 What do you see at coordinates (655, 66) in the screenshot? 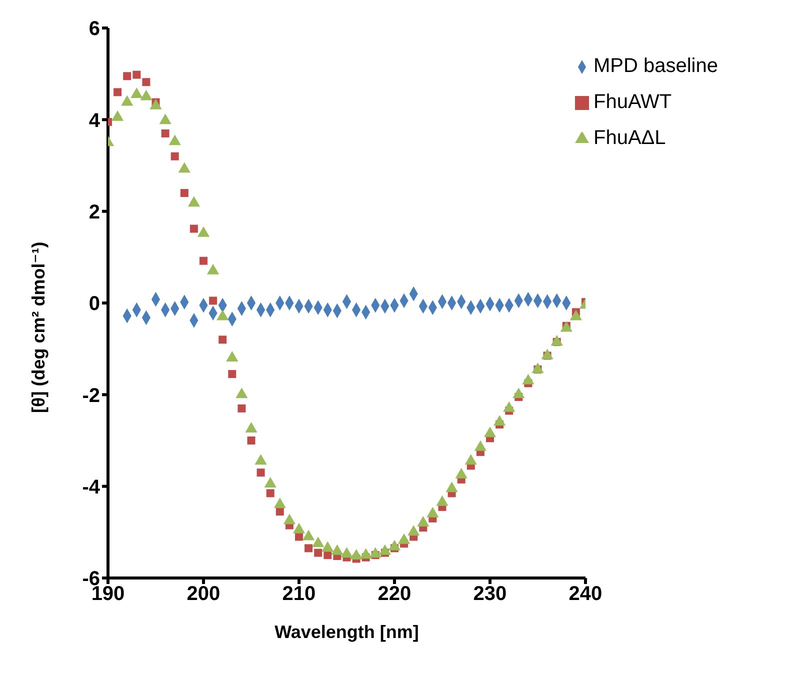
I see `legend-label: MPD baseline` at bounding box center [655, 66].